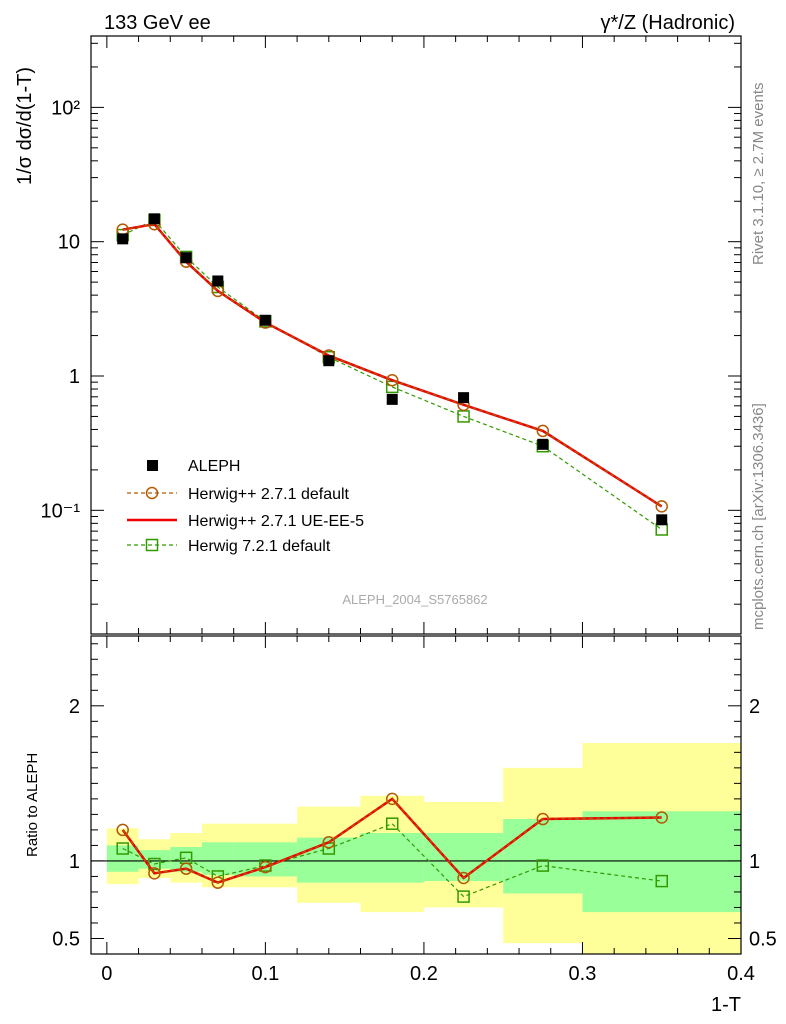 This screenshot has height=1024, width=786. I want to click on main-y-tick-label: 10, so click(69, 243).